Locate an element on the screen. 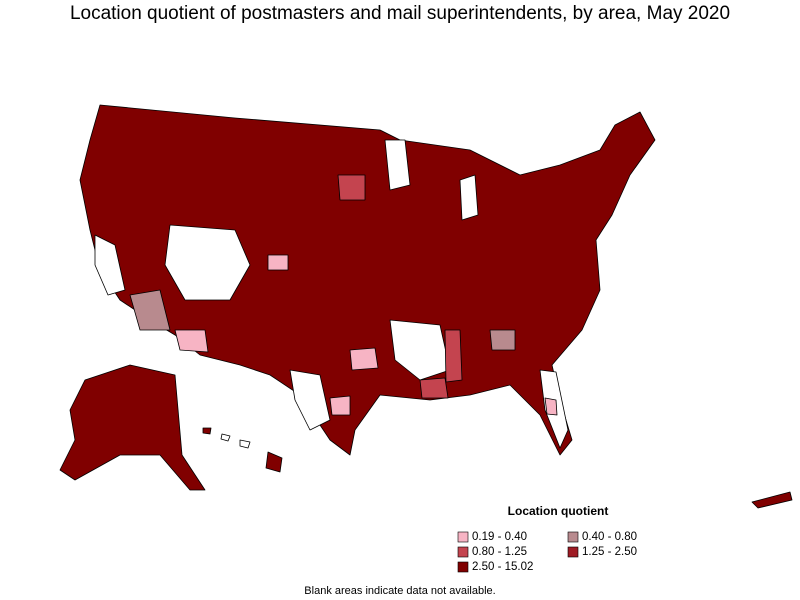  legend-label: 1.25 - 2.50 is located at coordinates (609, 552).